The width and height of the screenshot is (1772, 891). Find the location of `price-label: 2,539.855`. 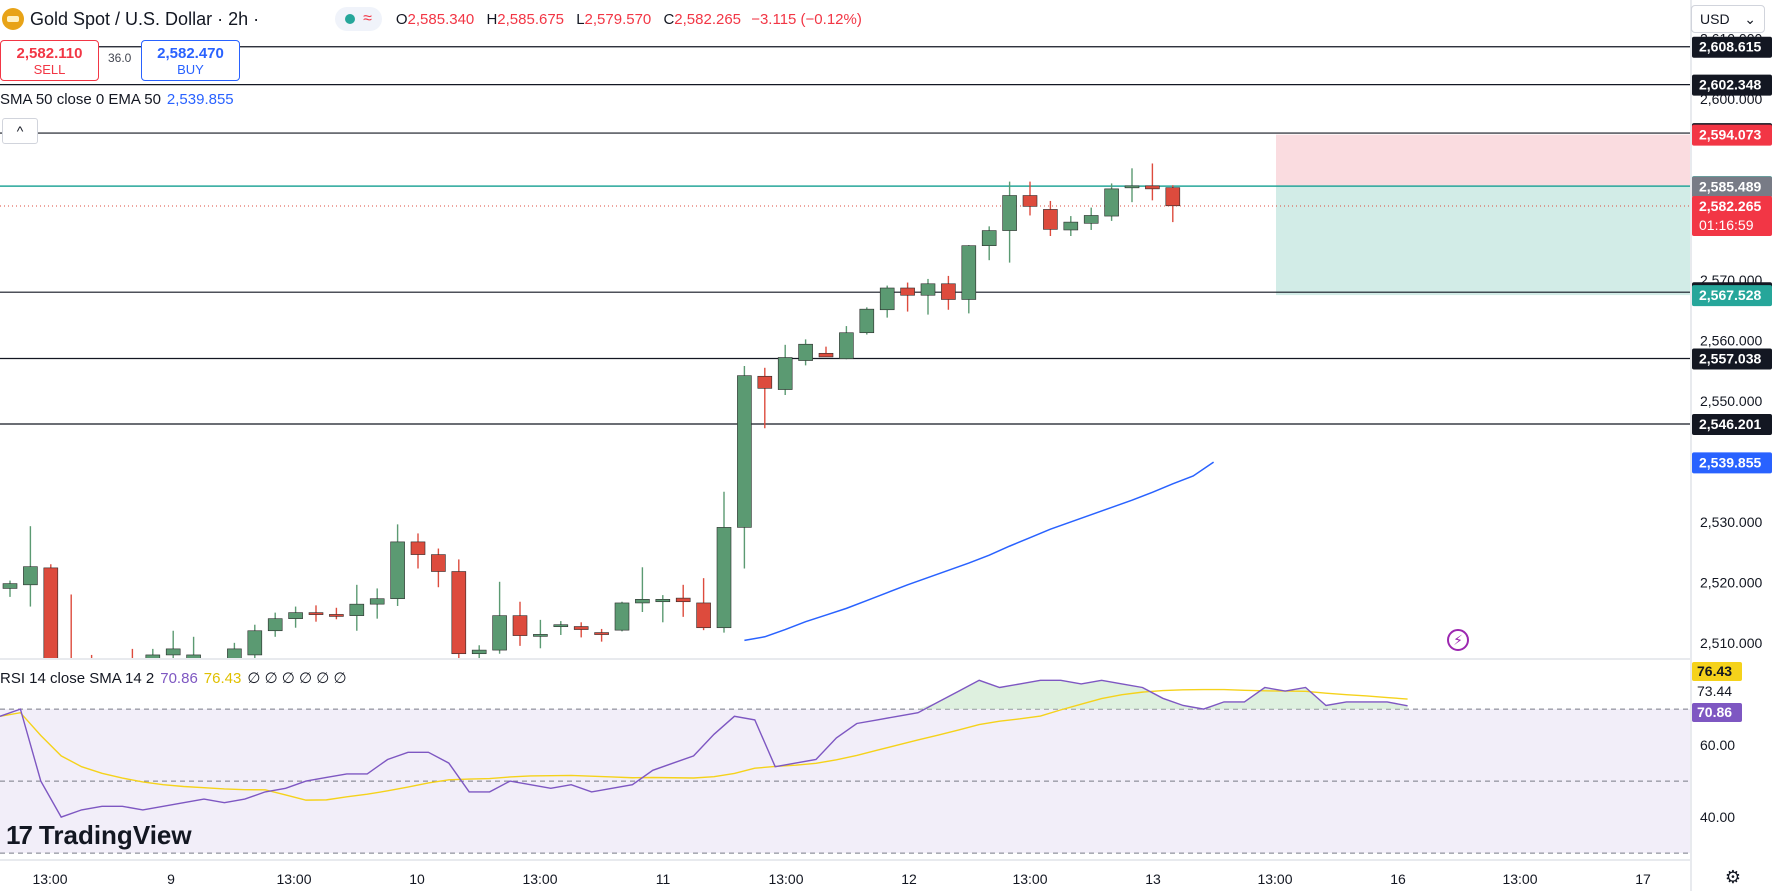

price-label: 2,539.855 is located at coordinates (1732, 463).